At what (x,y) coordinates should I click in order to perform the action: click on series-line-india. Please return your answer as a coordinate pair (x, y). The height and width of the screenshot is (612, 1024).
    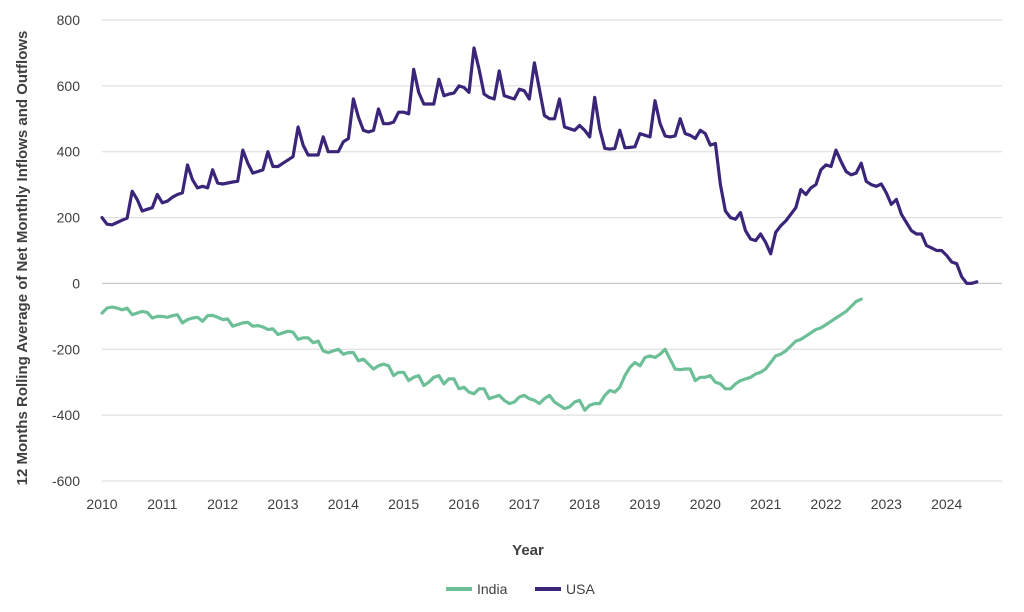
    Looking at the image, I should click on (481, 354).